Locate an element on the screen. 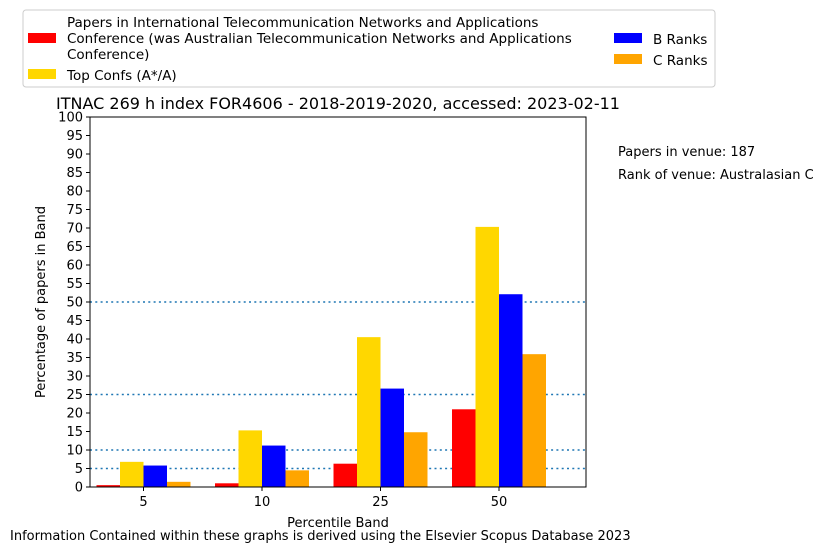  y-tick-label: 20 is located at coordinates (74, 414).